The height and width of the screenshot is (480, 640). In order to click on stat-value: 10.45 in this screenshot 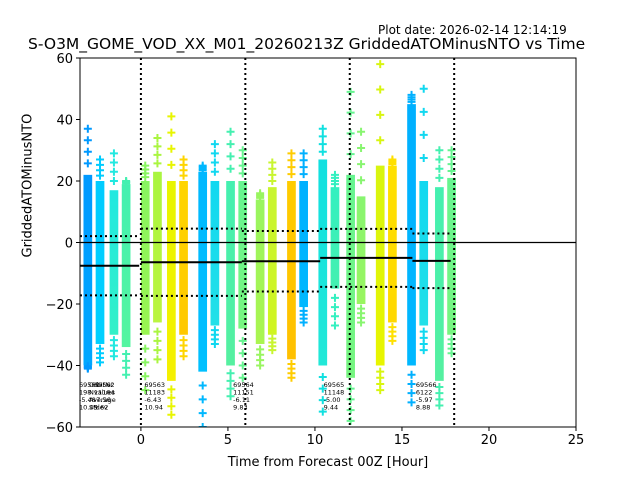, I will do `click(88, 408)`.